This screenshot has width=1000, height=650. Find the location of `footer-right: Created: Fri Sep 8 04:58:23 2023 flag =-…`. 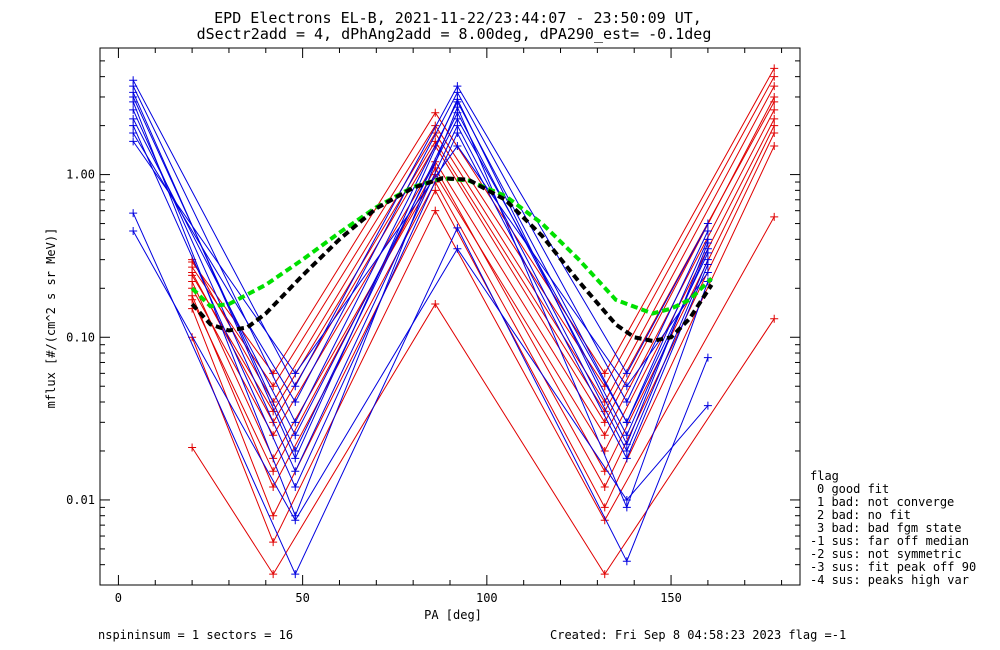

footer-right: Created: Fri Sep 8 04:58:23 2023 flag =-… is located at coordinates (698, 635).